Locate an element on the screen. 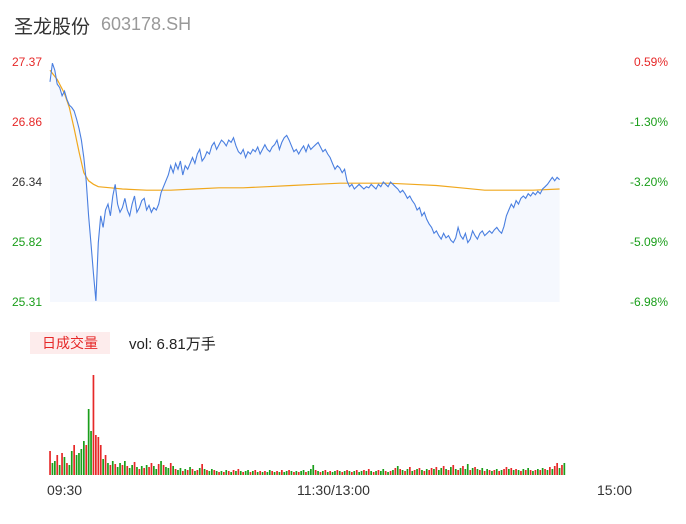  volume-tab: 日成交量 is located at coordinates (70, 343).